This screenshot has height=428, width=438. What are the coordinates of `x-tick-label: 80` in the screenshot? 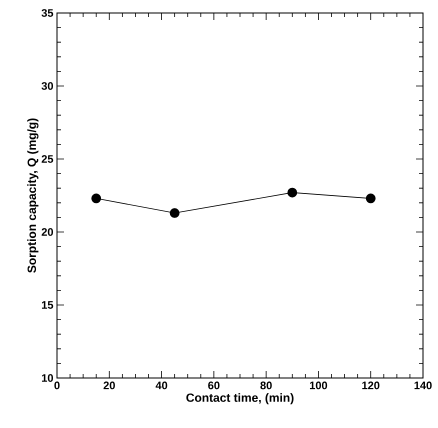 It's located at (266, 386).